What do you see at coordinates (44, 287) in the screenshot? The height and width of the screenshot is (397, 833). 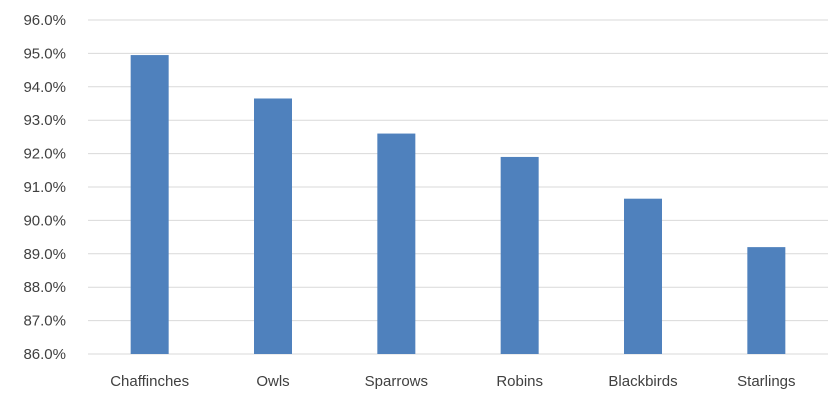 I see `y-tick-label: 88.0%` at bounding box center [44, 287].